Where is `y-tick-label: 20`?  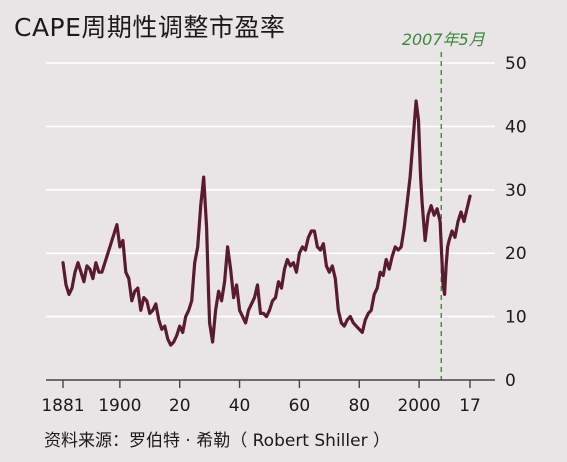 y-tick-label: 20 is located at coordinates (516, 254).